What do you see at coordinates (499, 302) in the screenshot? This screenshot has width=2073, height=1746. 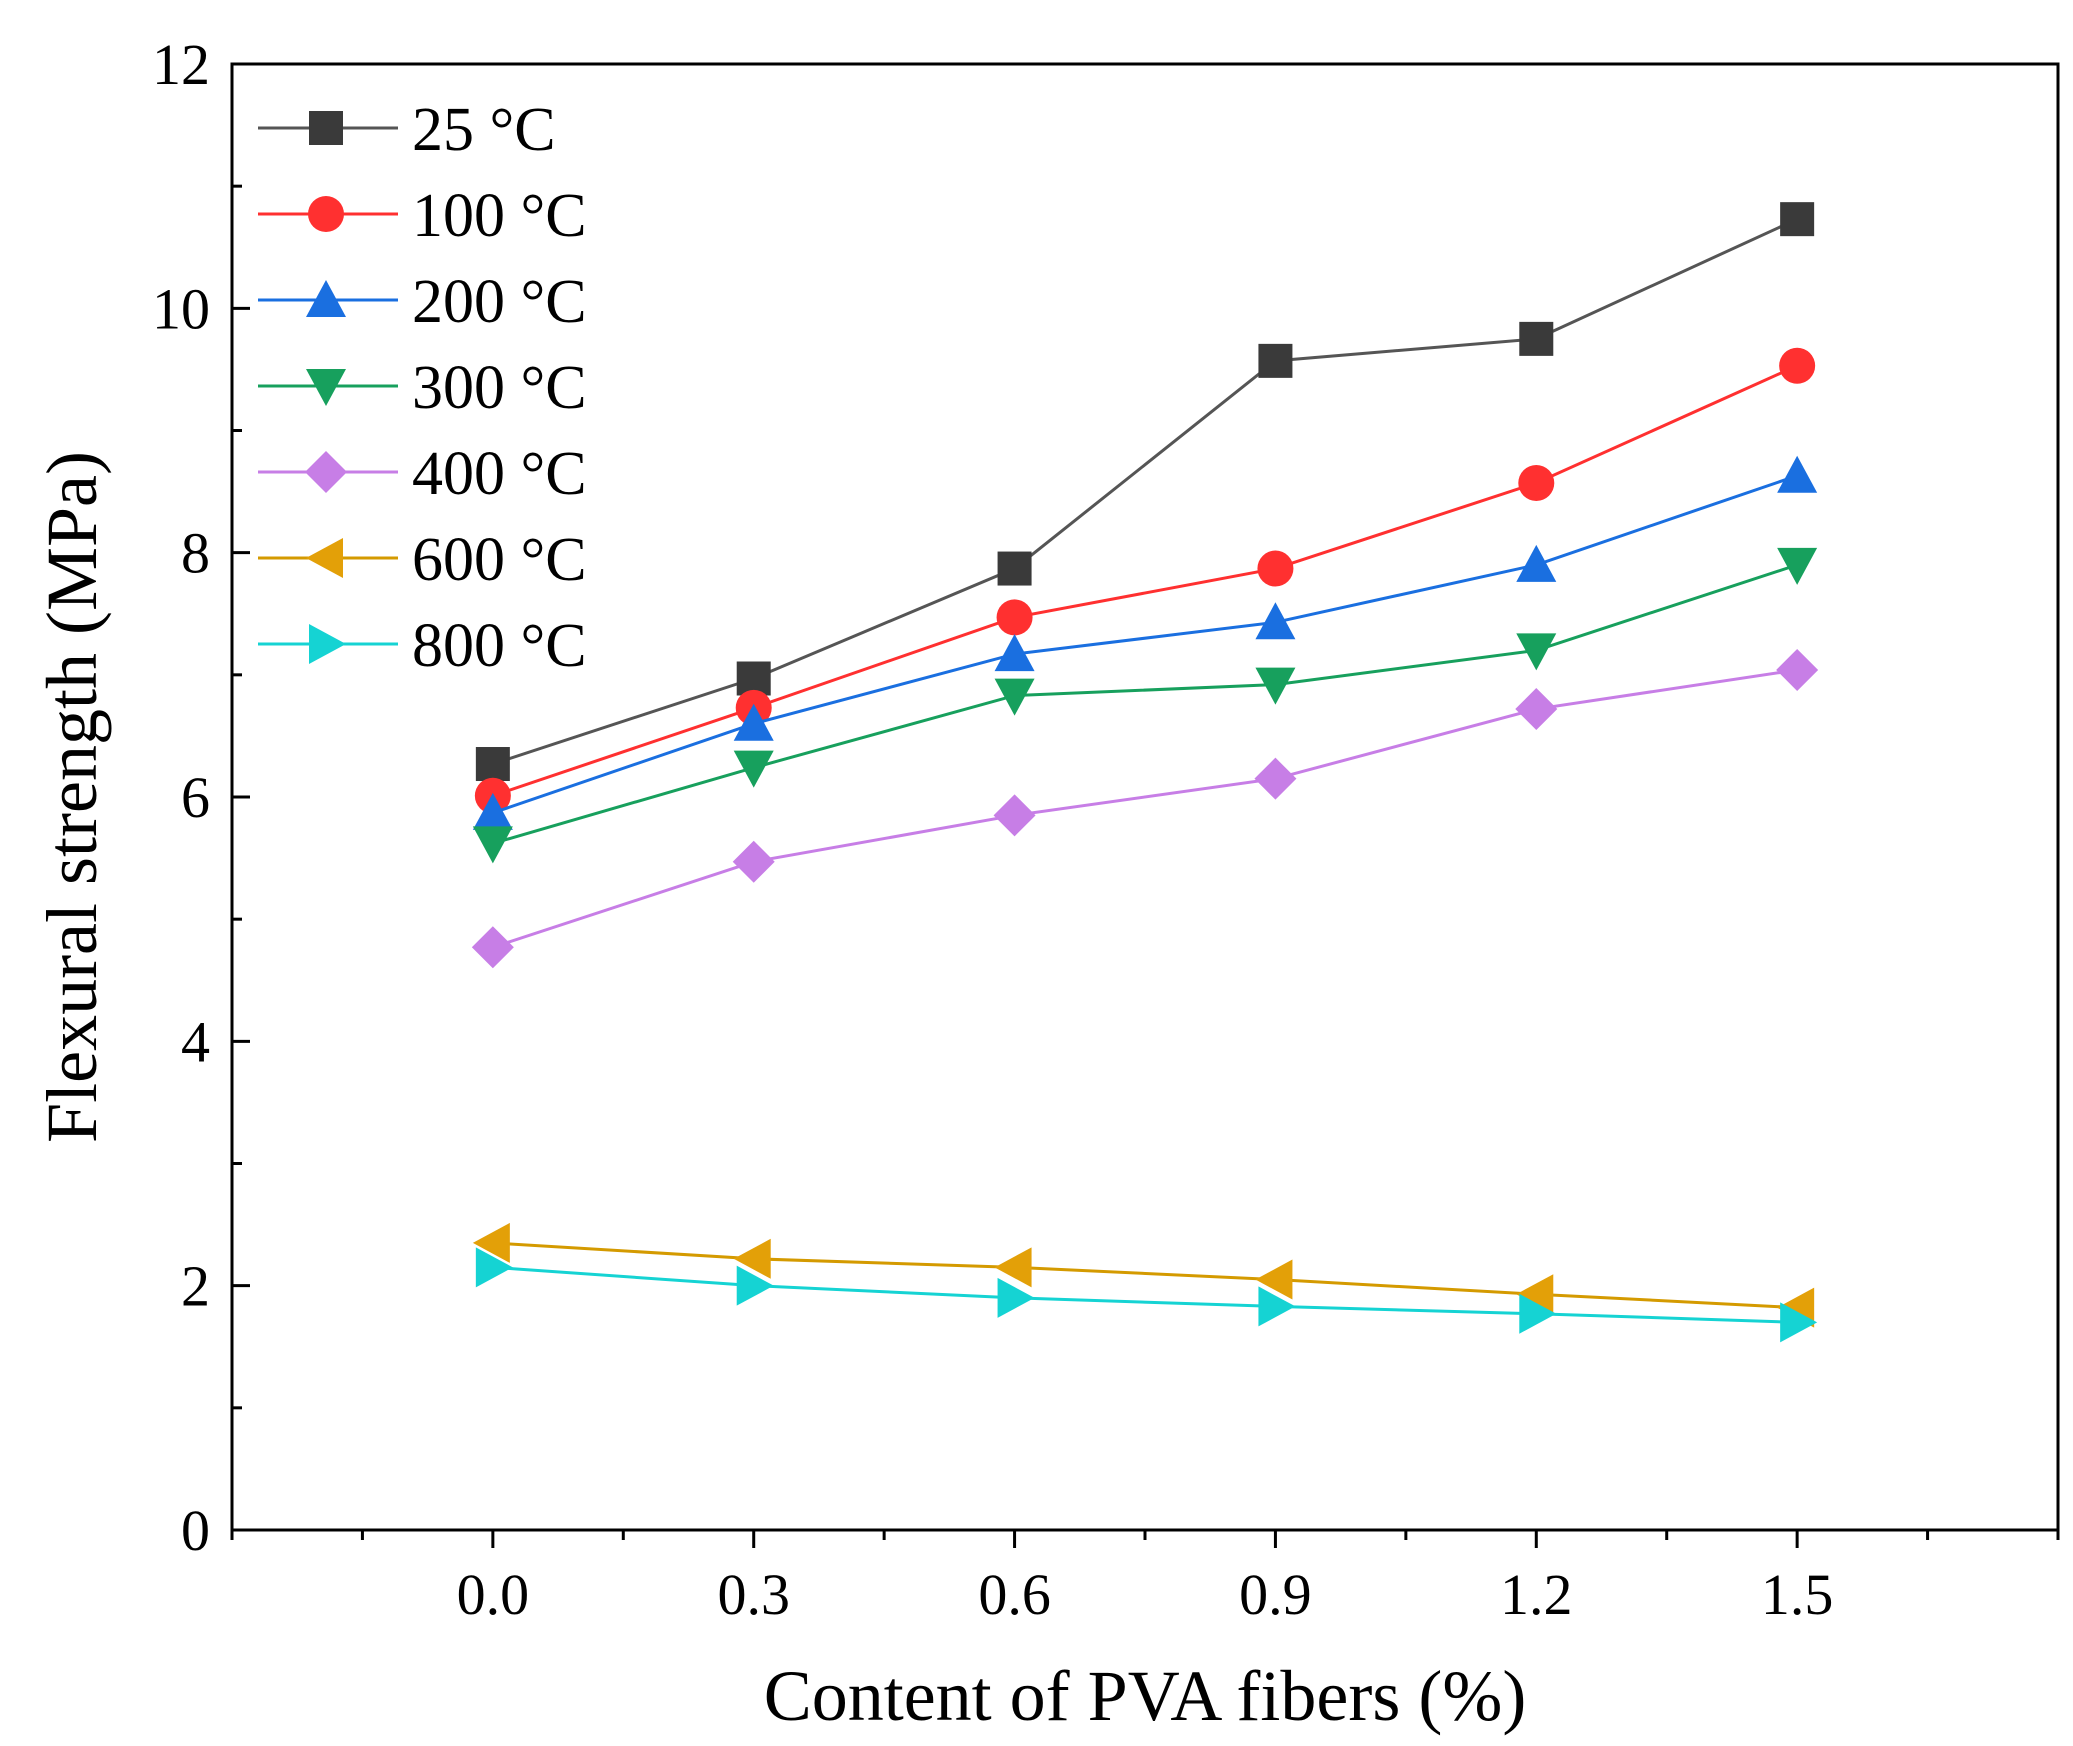 I see `legend-label: 200 °C` at bounding box center [499, 302].